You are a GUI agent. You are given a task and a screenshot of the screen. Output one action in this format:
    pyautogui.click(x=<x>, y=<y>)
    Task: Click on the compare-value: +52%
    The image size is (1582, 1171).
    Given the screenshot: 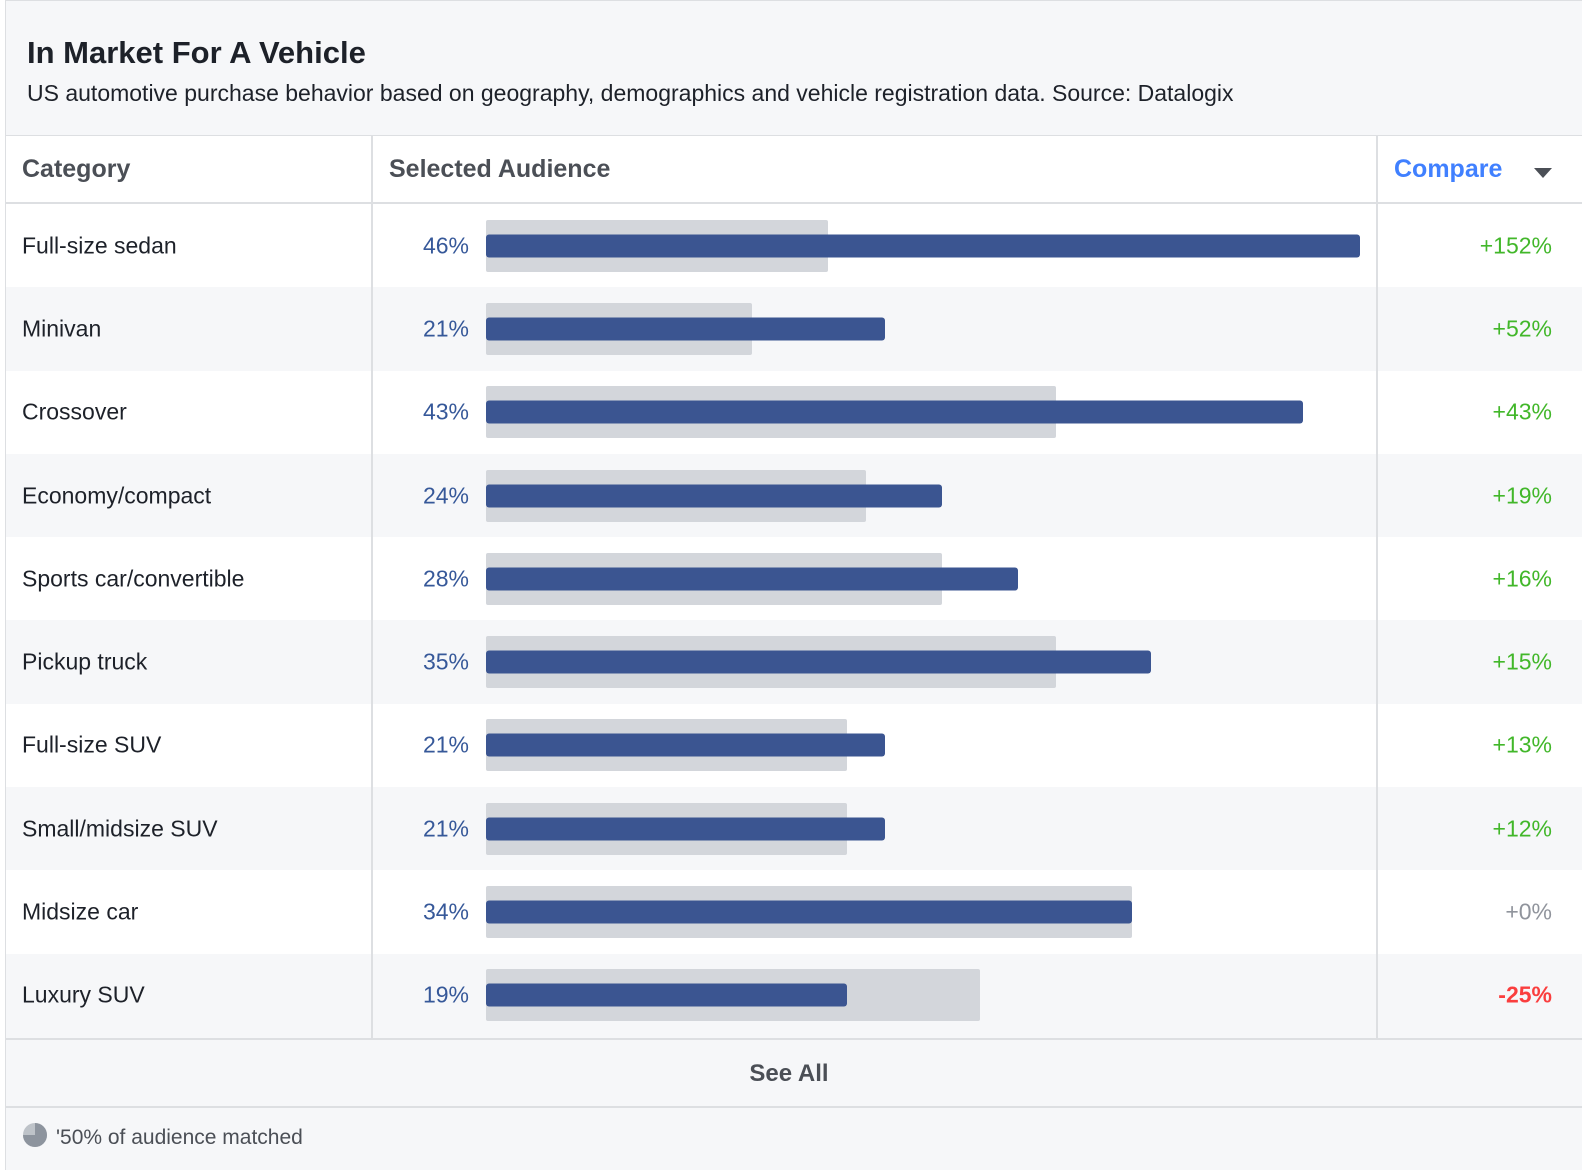 What is the action you would take?
    pyautogui.click(x=1522, y=328)
    